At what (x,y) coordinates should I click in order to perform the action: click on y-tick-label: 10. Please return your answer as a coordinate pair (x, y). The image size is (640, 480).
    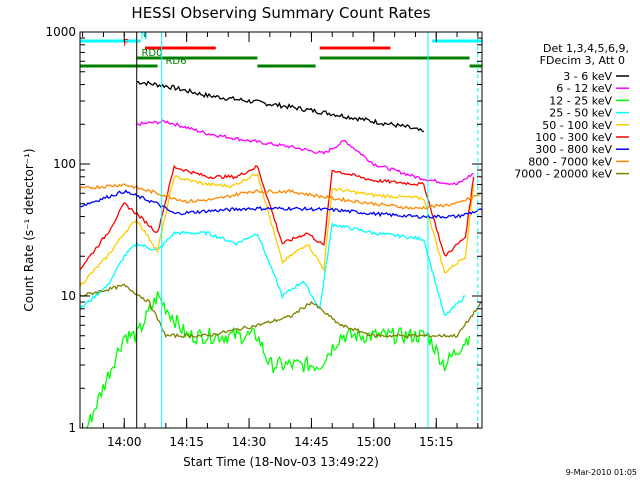
    Looking at the image, I should click on (68, 296).